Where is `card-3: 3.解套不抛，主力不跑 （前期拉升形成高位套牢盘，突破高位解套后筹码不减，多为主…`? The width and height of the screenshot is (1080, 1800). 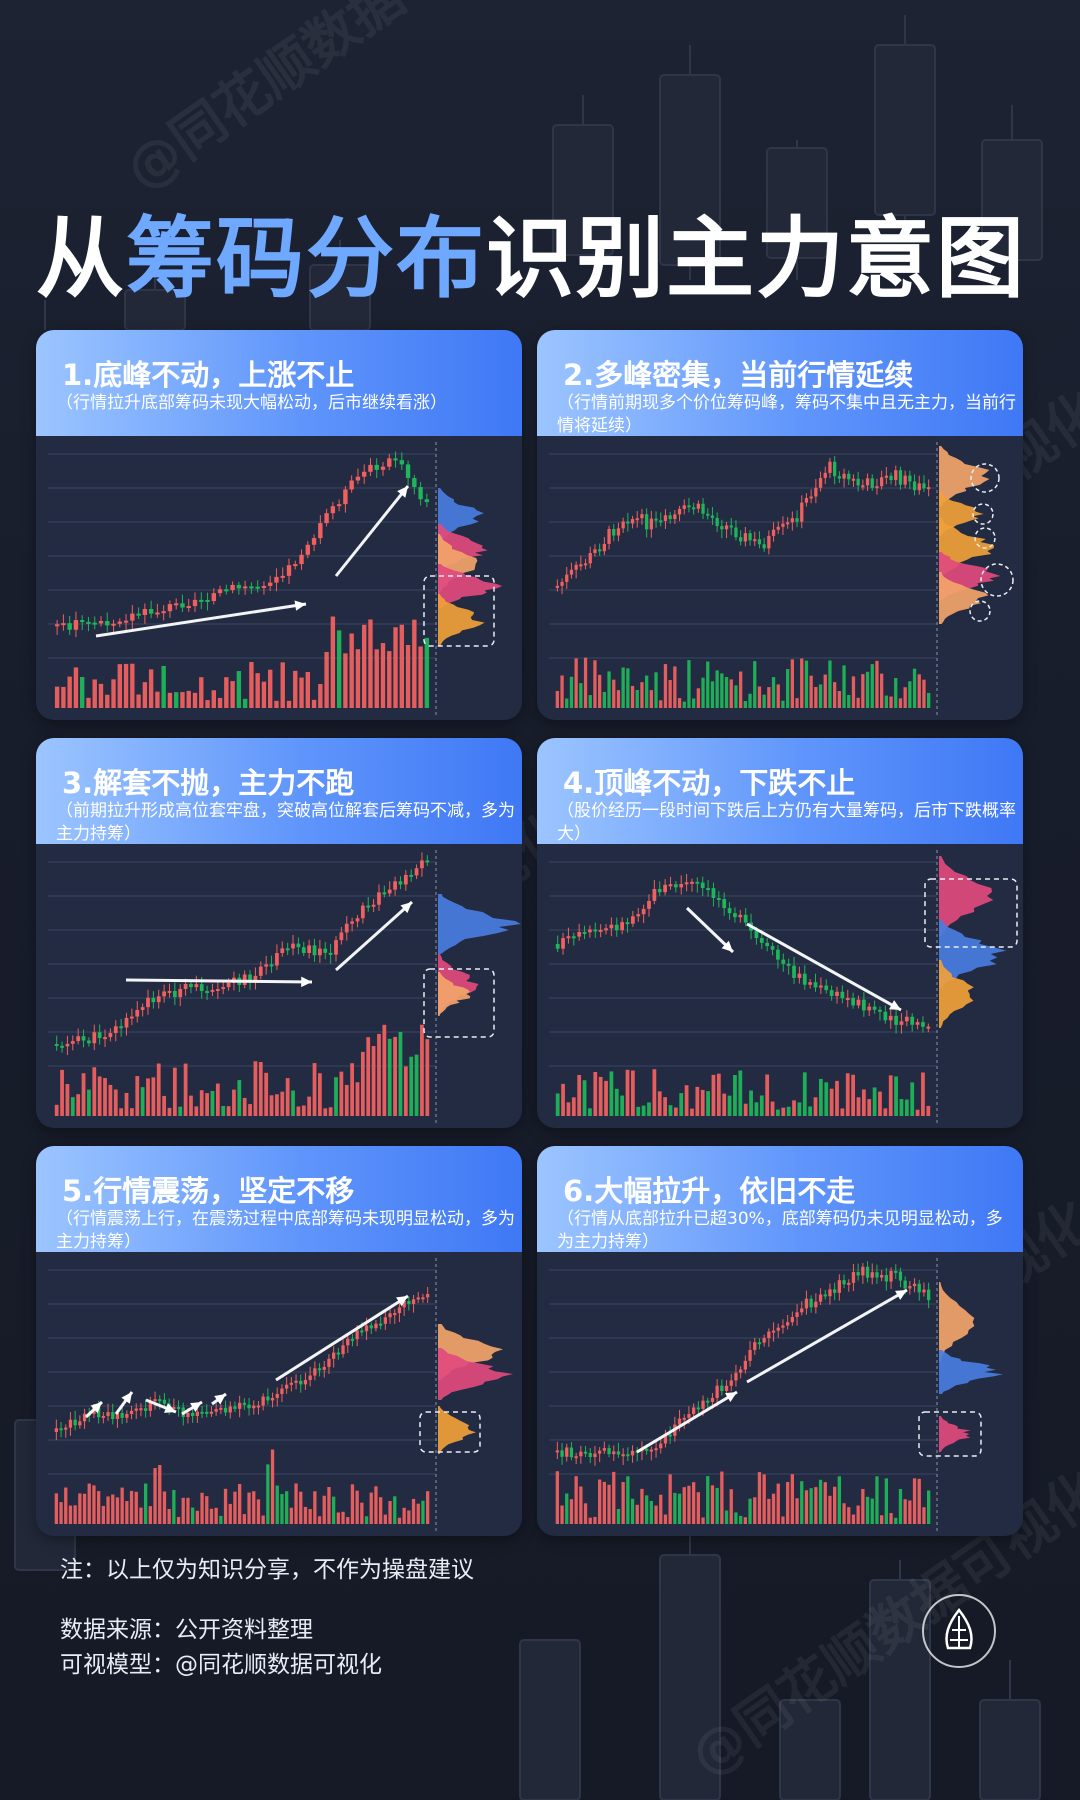 card-3: 3.解套不抛，主力不跑 （前期拉升形成高位套牢盘，突破高位解套后筹码不减，多为主… is located at coordinates (279, 933).